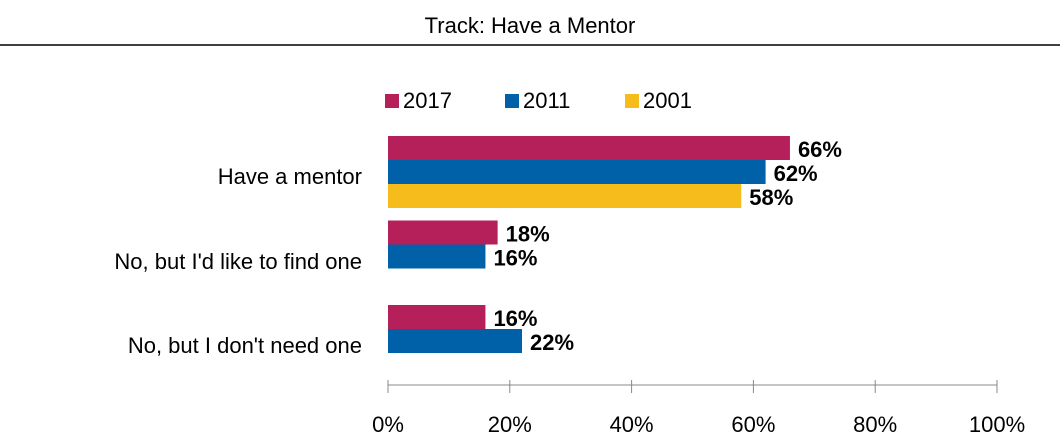 The image size is (1060, 442). What do you see at coordinates (771, 197) in the screenshot?
I see `value-label: 58%` at bounding box center [771, 197].